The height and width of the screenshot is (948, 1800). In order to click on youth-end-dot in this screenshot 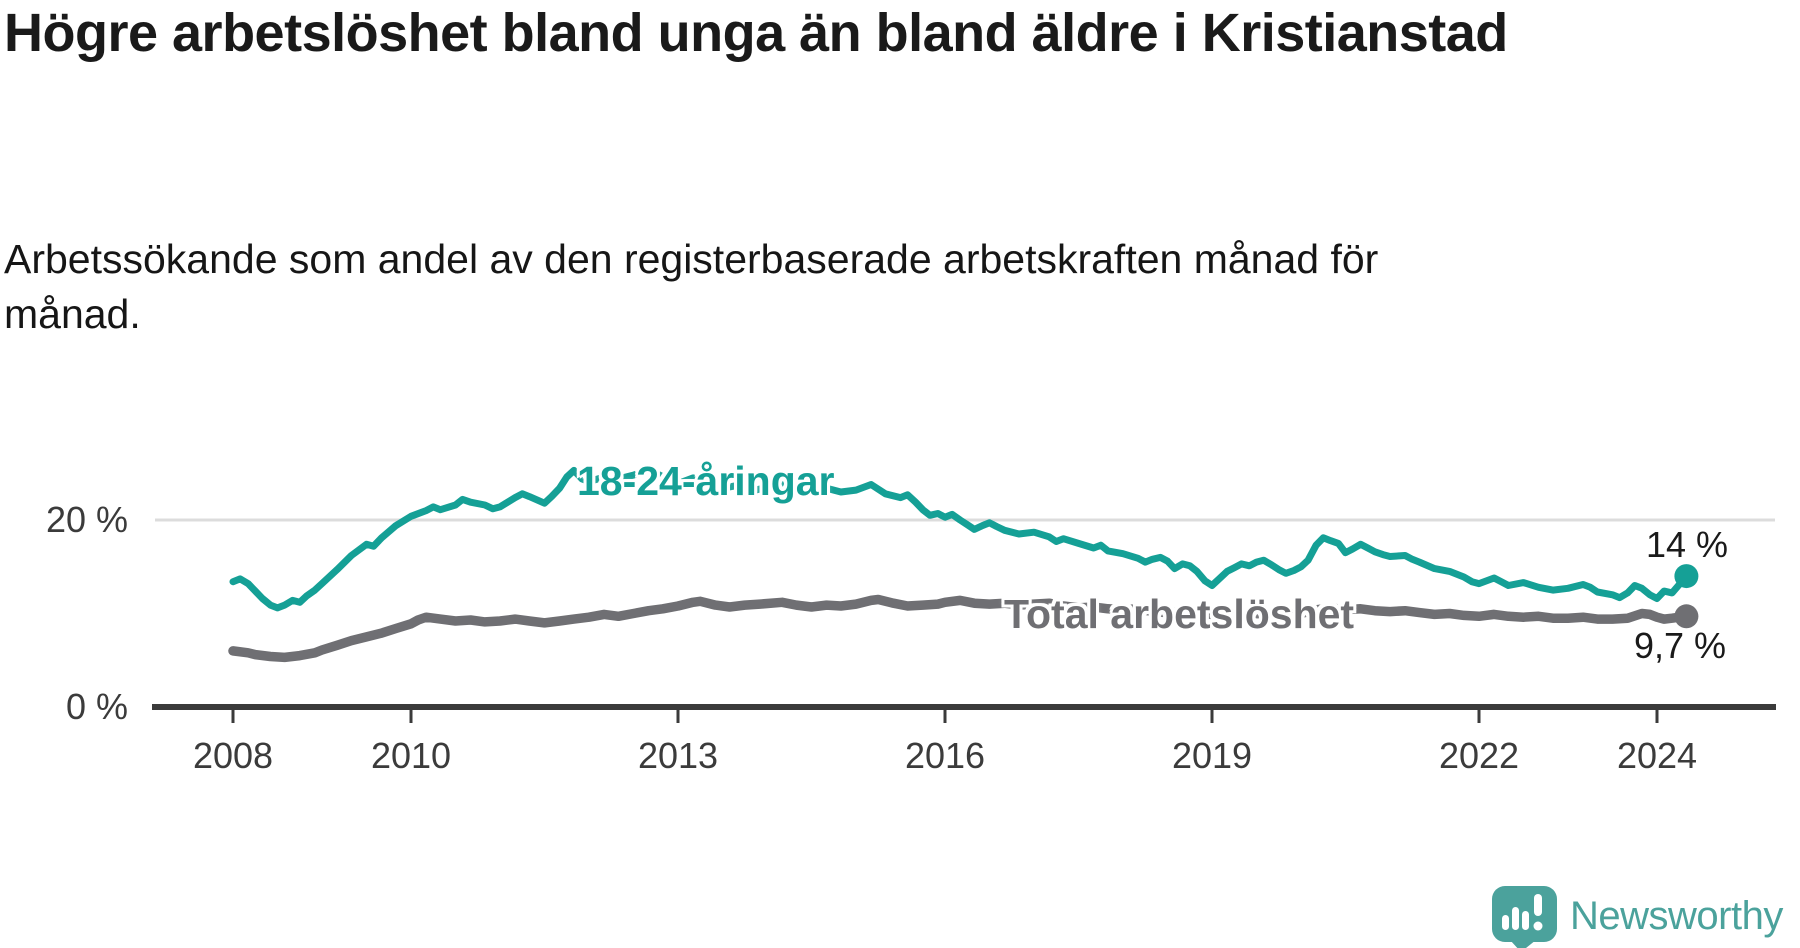, I will do `click(1686, 576)`.